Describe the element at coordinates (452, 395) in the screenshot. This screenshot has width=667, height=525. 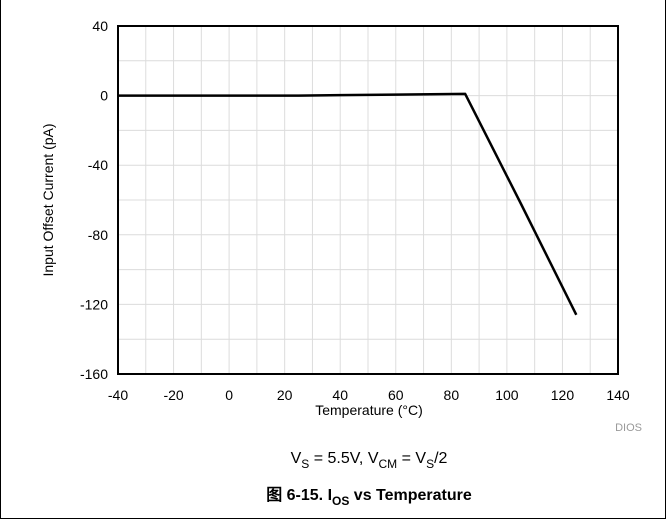
I see `x-tick-label: 80` at that location.